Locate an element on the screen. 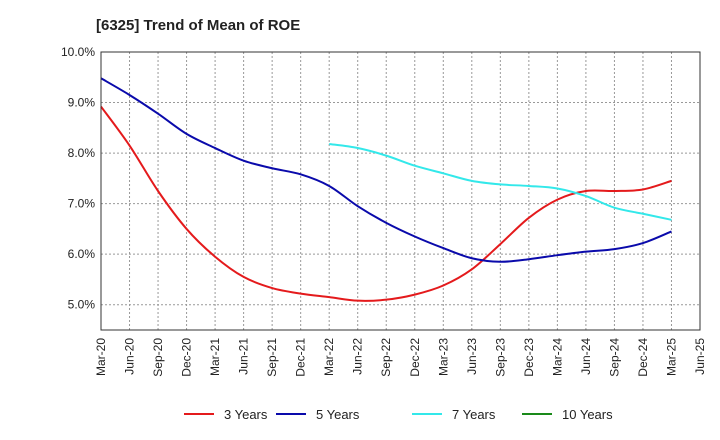 This screenshot has width=720, height=440. y-tick-label: 8.0% is located at coordinates (82, 153).